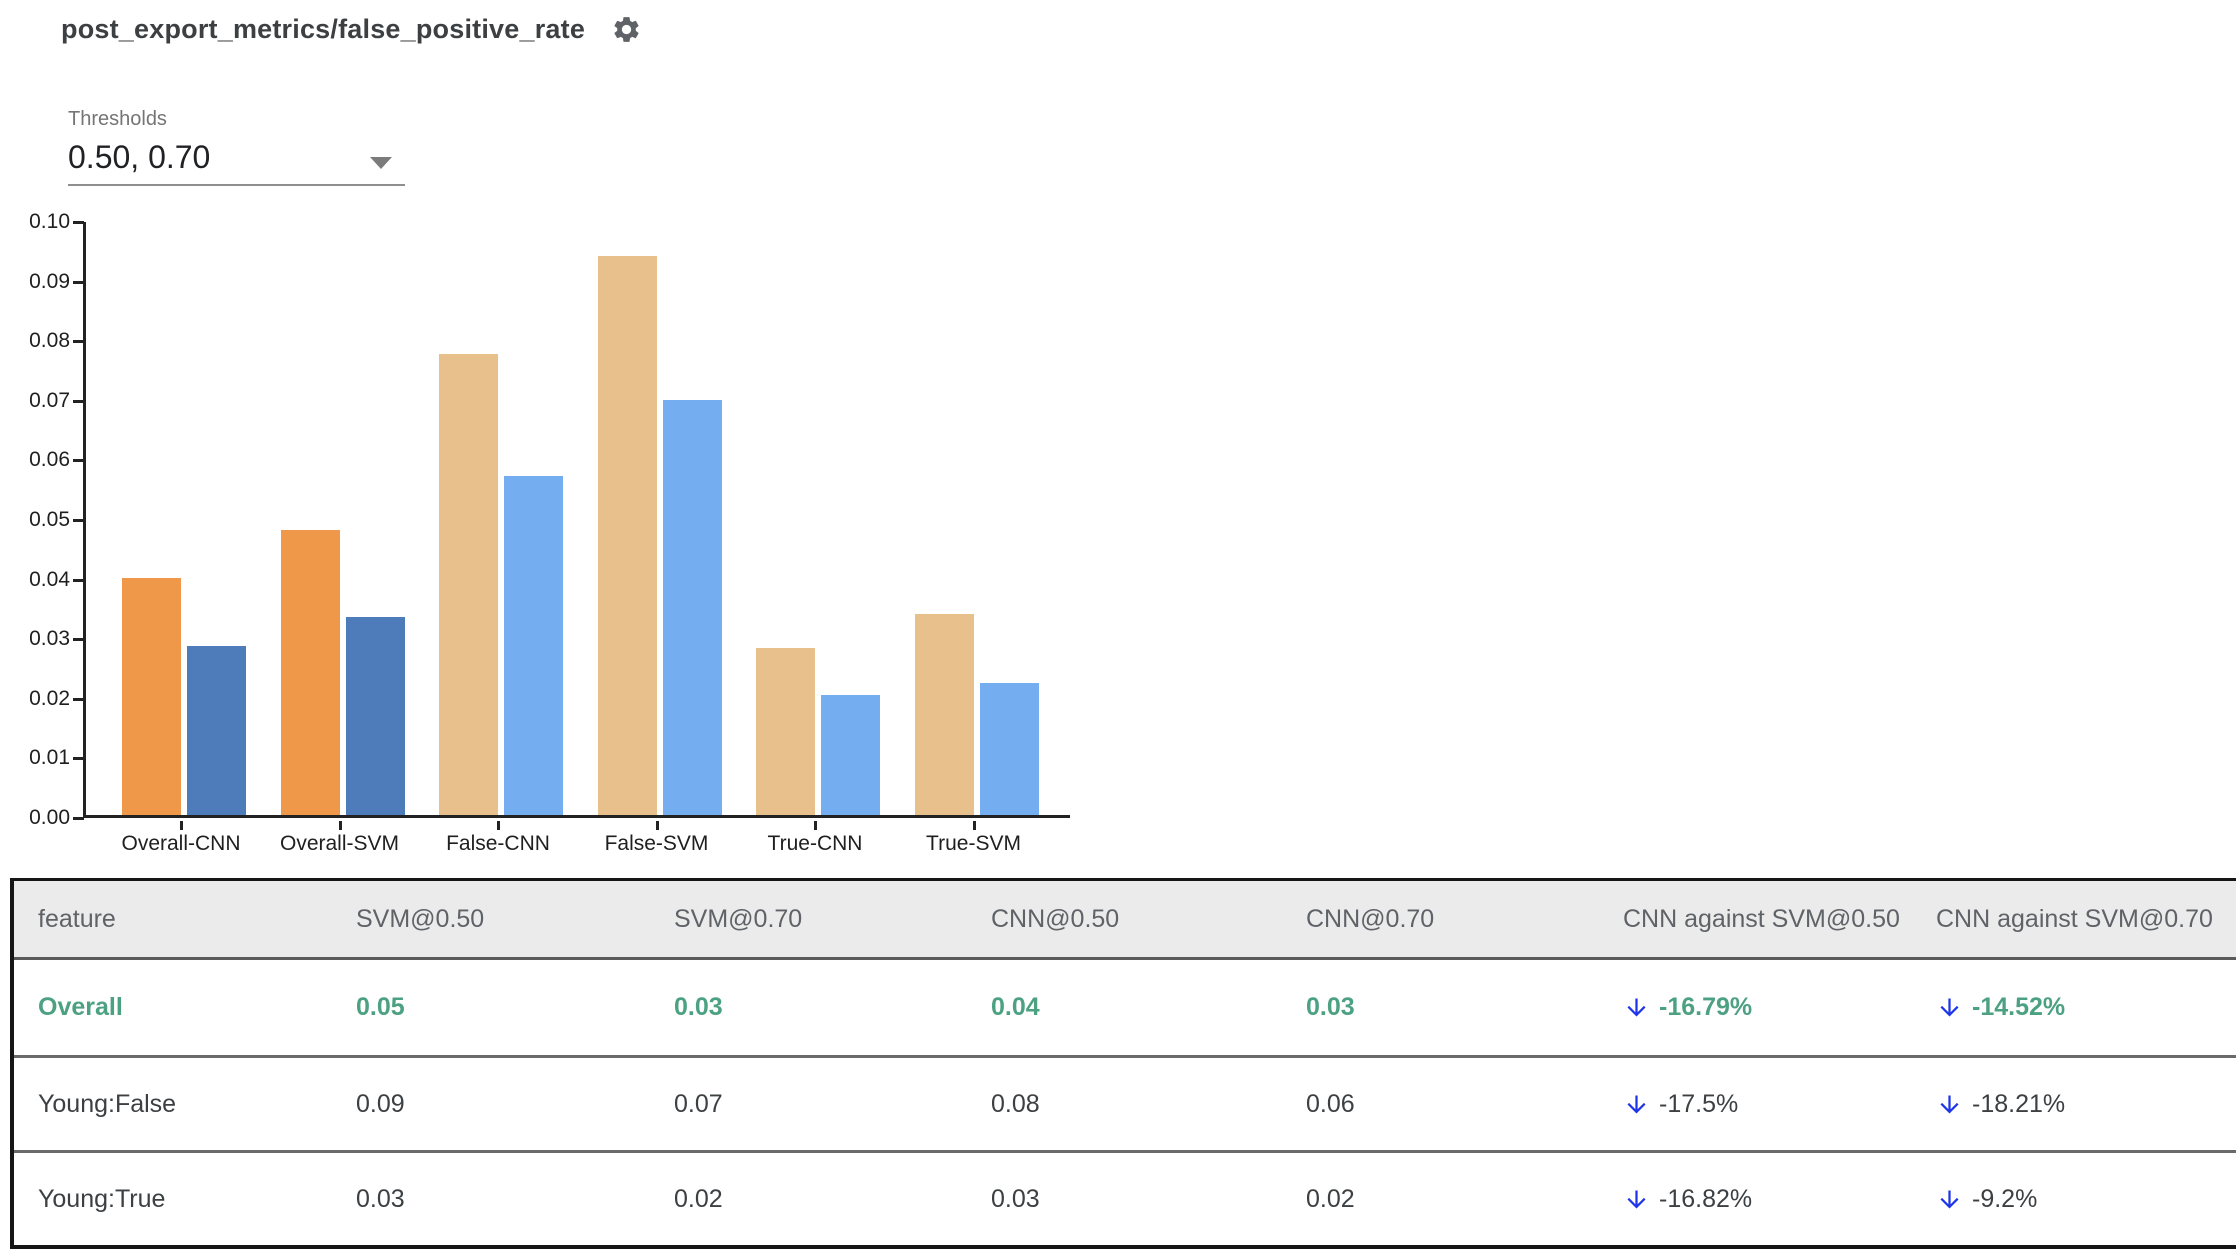  I want to click on comparison-value: -16.82%, so click(1706, 1198).